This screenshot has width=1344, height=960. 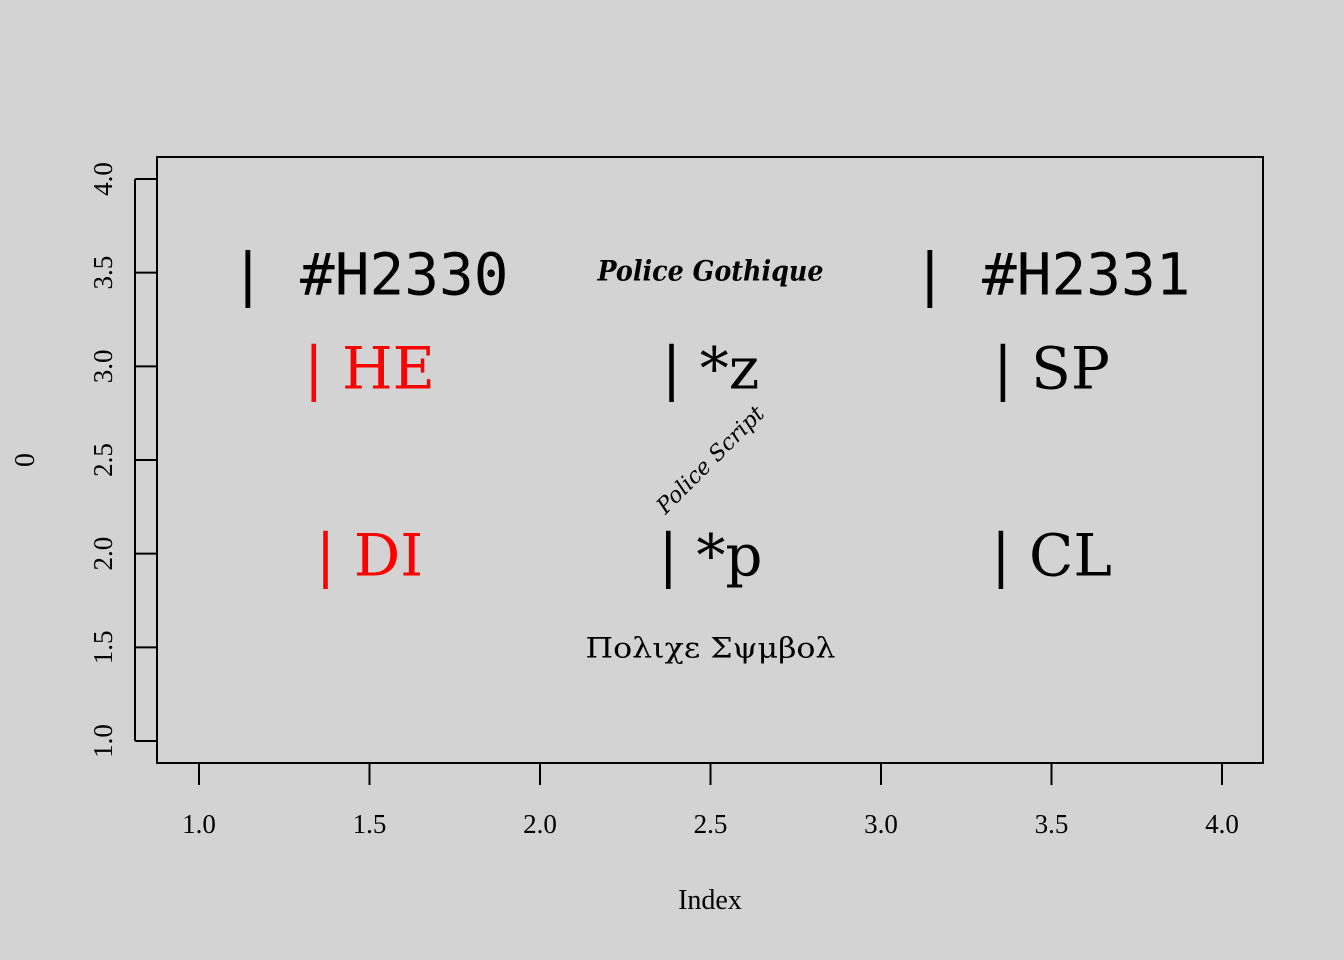 I want to click on y-tick-label: 1.5, so click(x=103, y=647).